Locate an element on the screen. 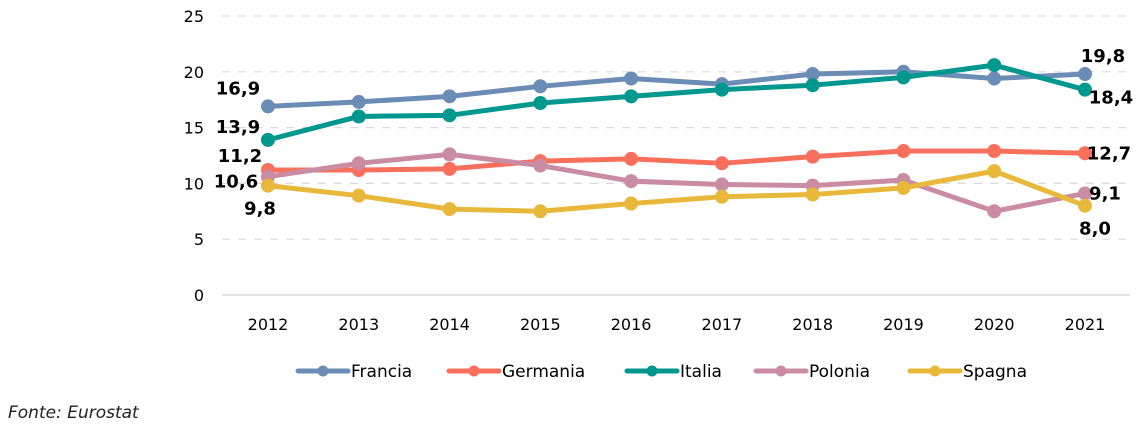 The width and height of the screenshot is (1147, 430). legend-item: Francia is located at coordinates (353, 372).